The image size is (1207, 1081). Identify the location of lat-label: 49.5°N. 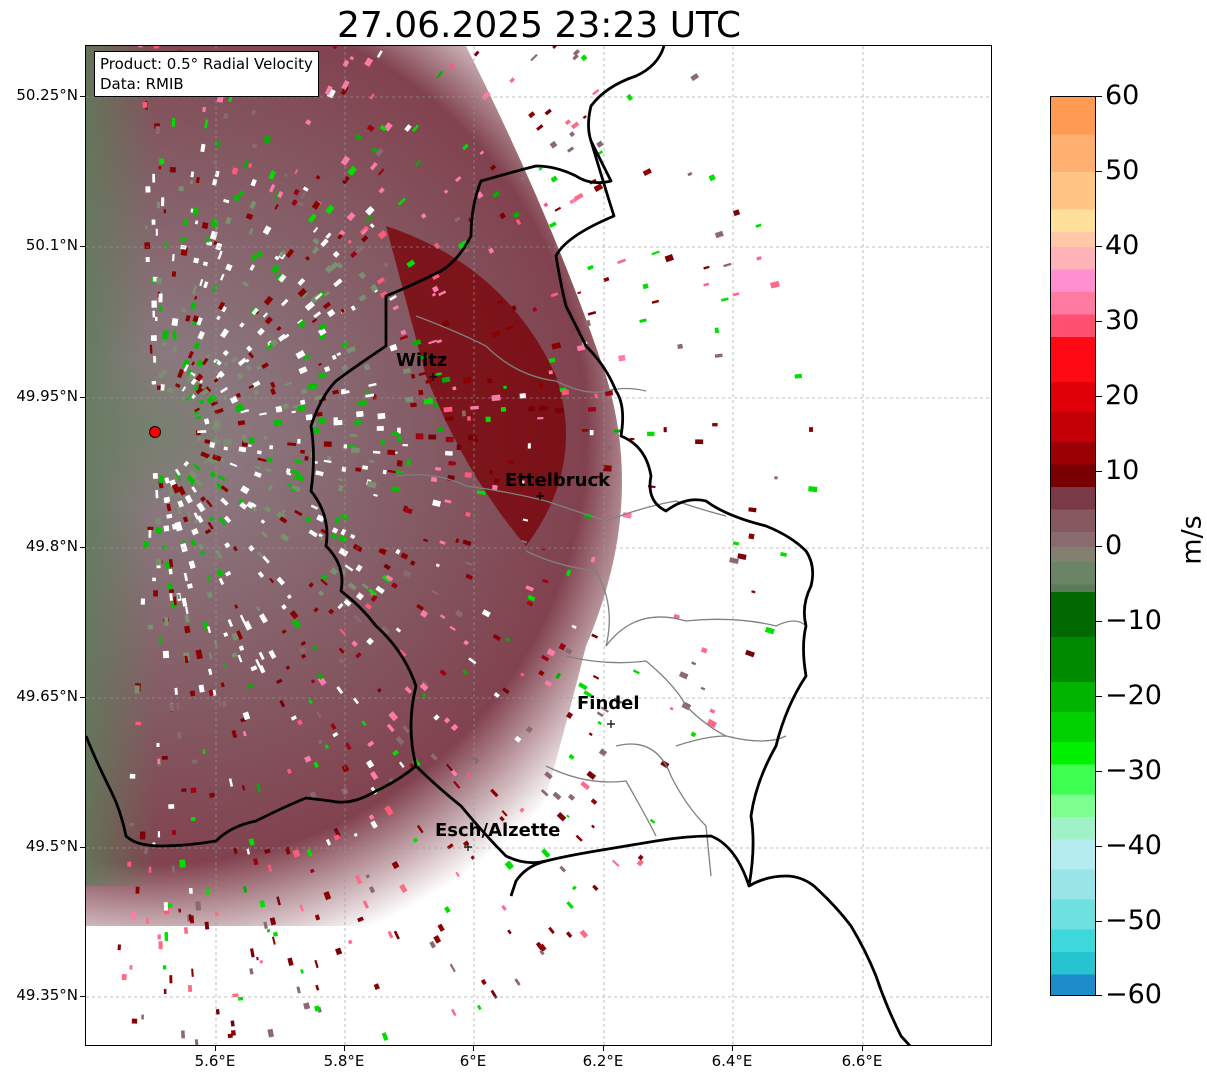
(51, 846).